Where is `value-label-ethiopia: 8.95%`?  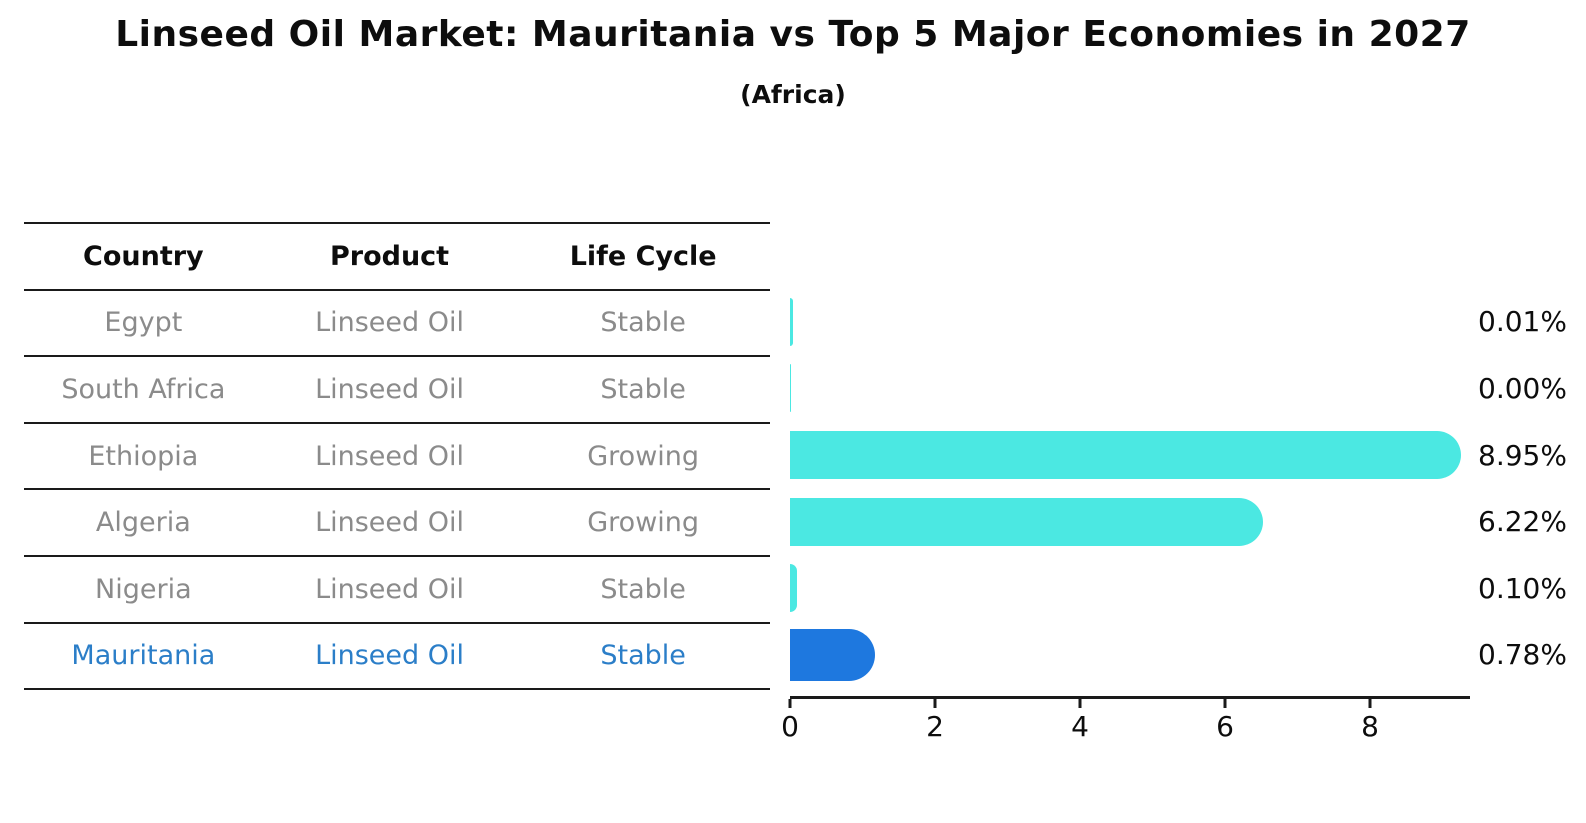 value-label-ethiopia: 8.95% is located at coordinates (1522, 455).